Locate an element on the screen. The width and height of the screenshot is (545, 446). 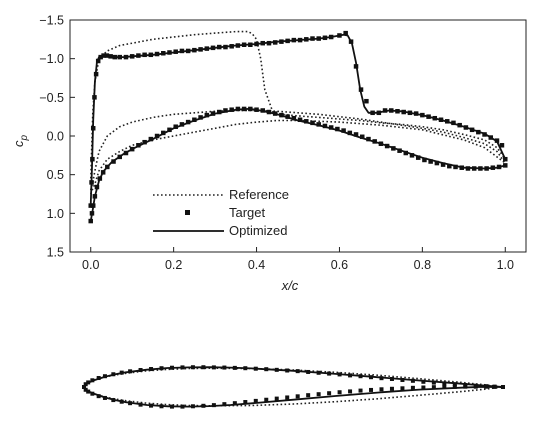
x-axis-ticks: 0.0 0.2 0.4 0.6 0.8 1.0 is located at coordinates (298, 259).